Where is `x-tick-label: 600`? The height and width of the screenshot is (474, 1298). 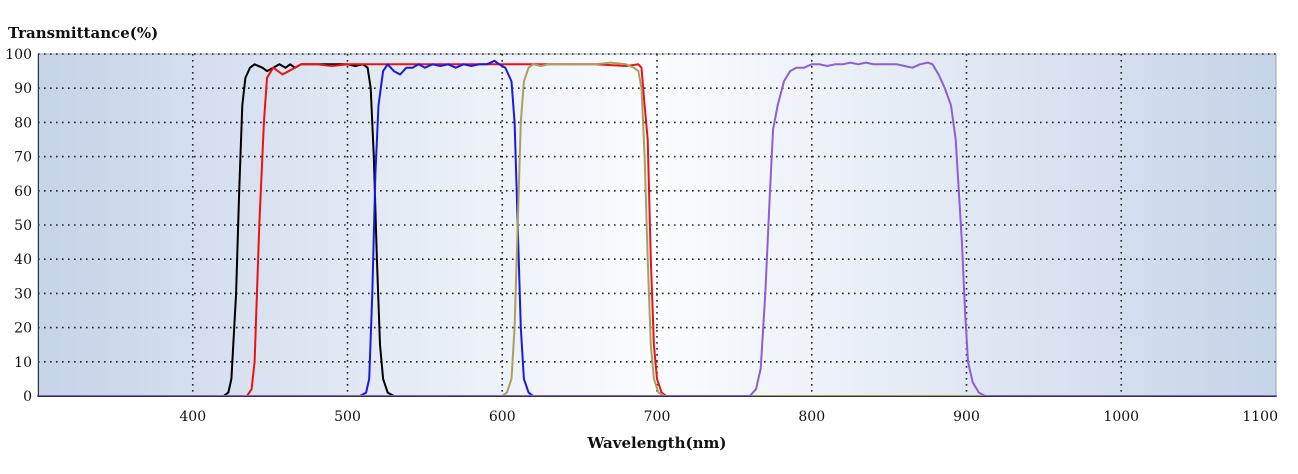 x-tick-label: 600 is located at coordinates (502, 417).